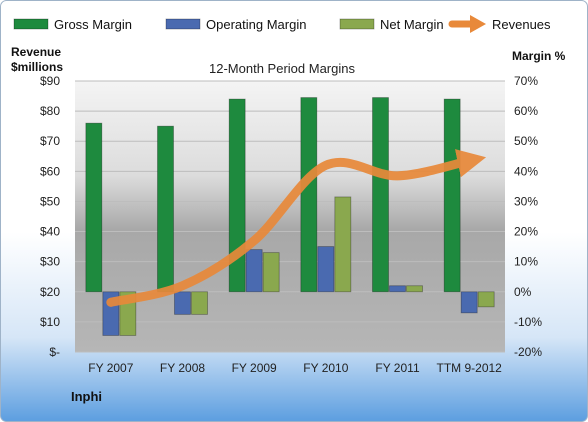  I want to click on right-axis-label: Margin %, so click(539, 56).